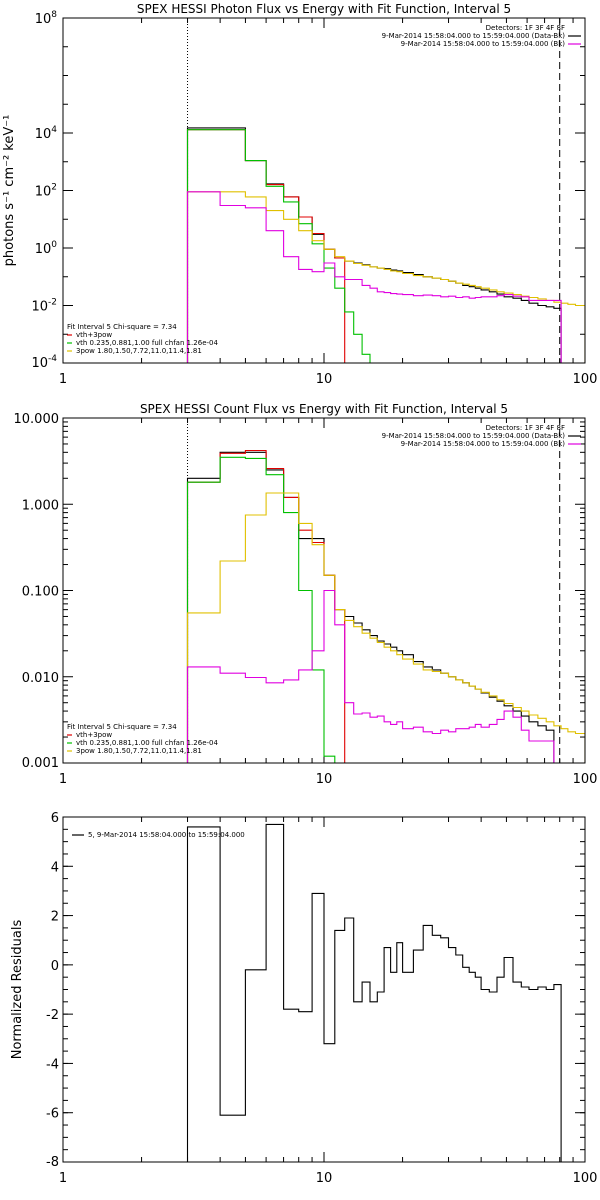 The image size is (600, 1200). I want to click on y-tick-exponent: 4, so click(54, 130).